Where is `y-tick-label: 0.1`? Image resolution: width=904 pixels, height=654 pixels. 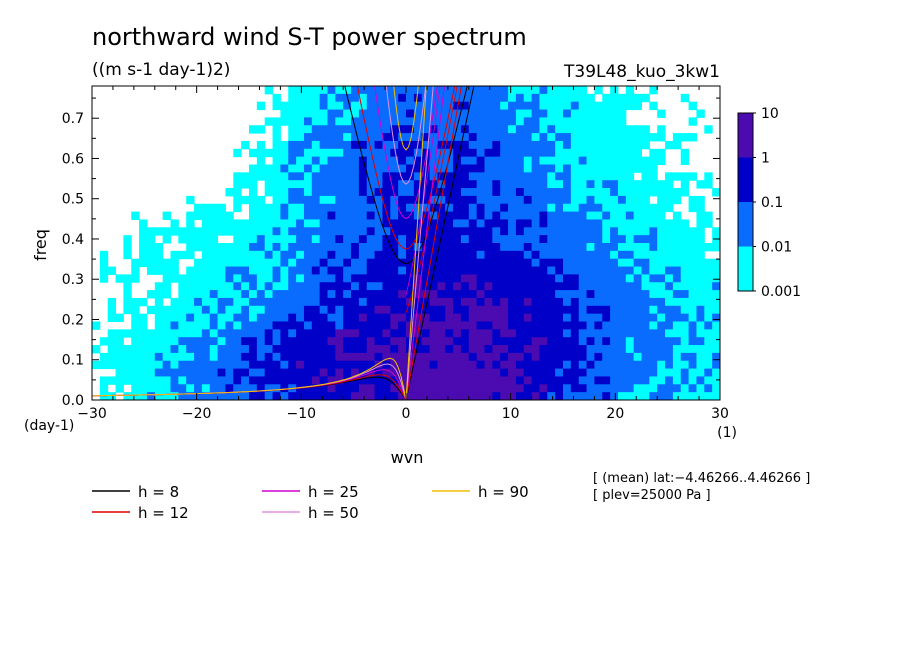 y-tick-label: 0.1 is located at coordinates (73, 361).